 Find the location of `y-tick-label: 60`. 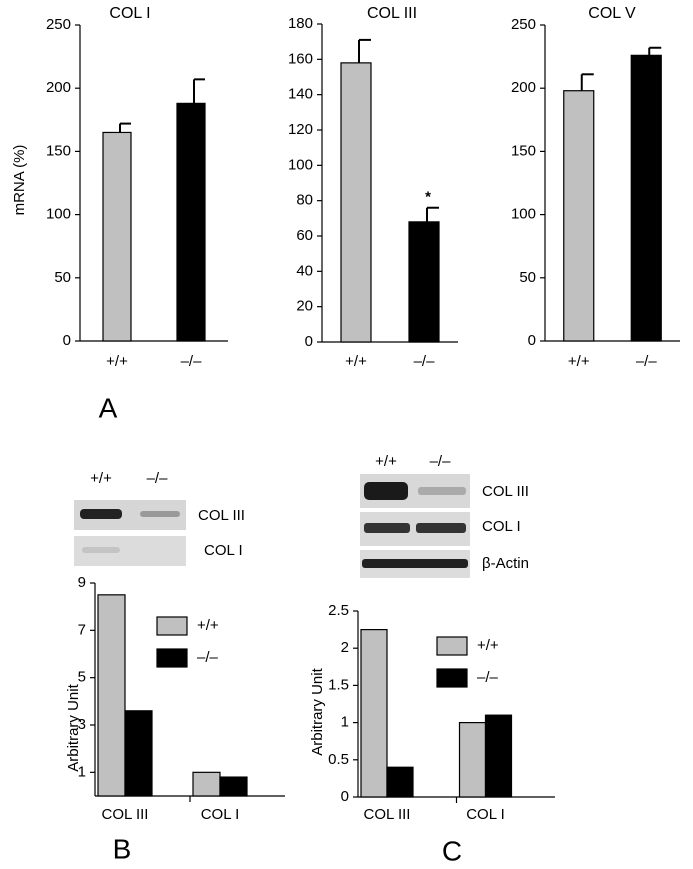

y-tick-label: 60 is located at coordinates (304, 235).